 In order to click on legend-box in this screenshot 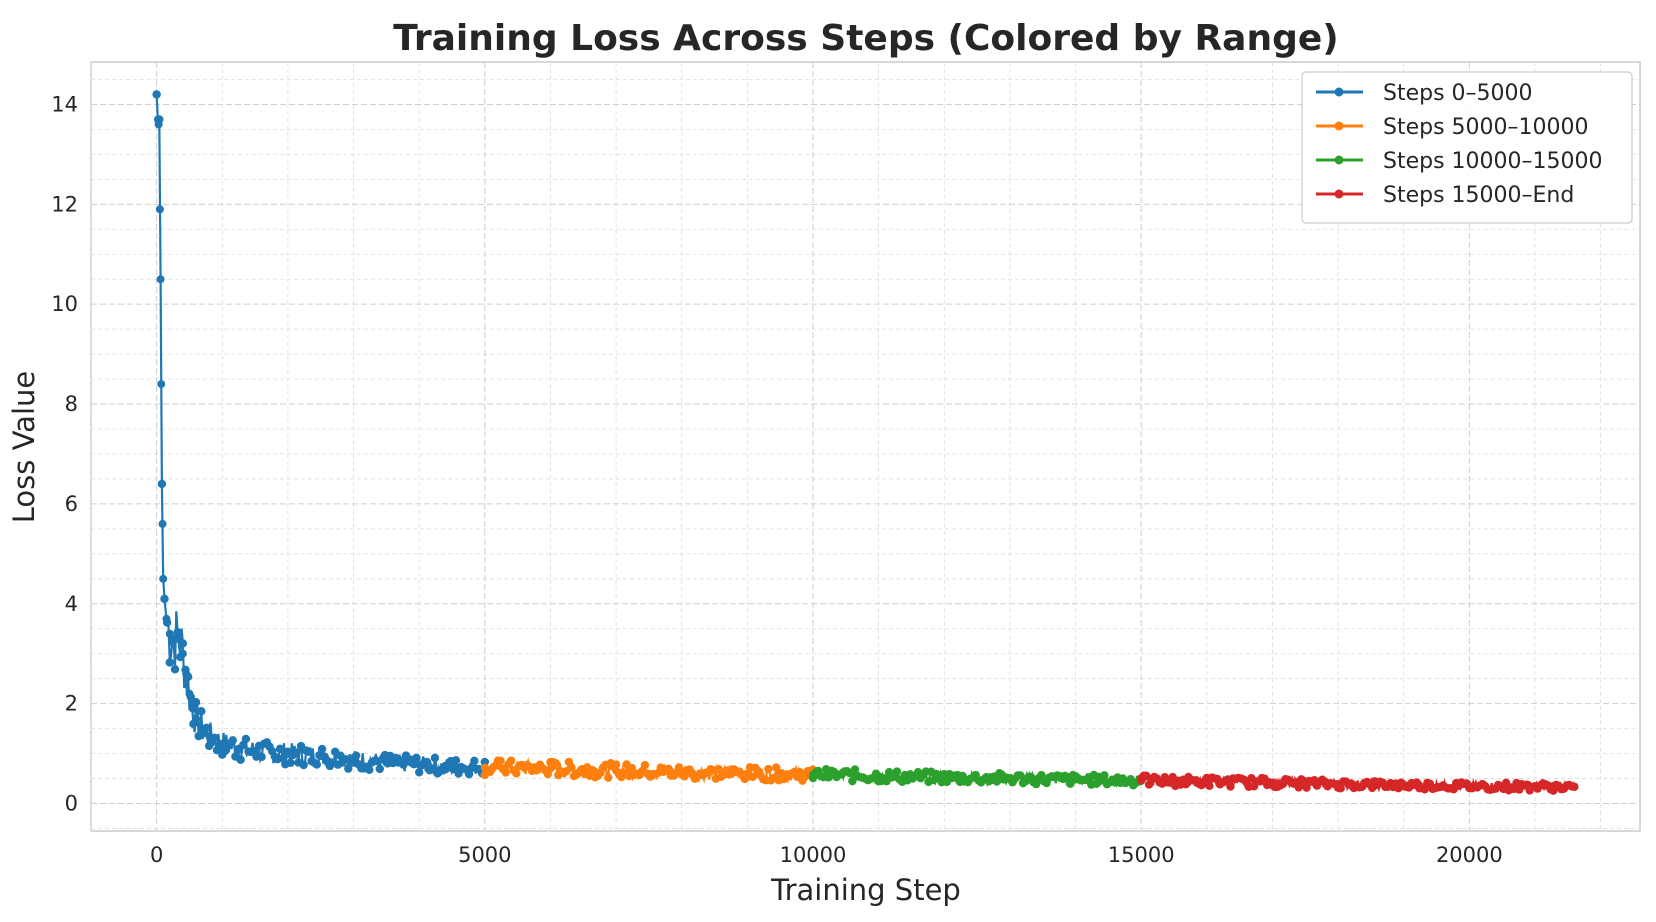, I will do `click(1467, 147)`.